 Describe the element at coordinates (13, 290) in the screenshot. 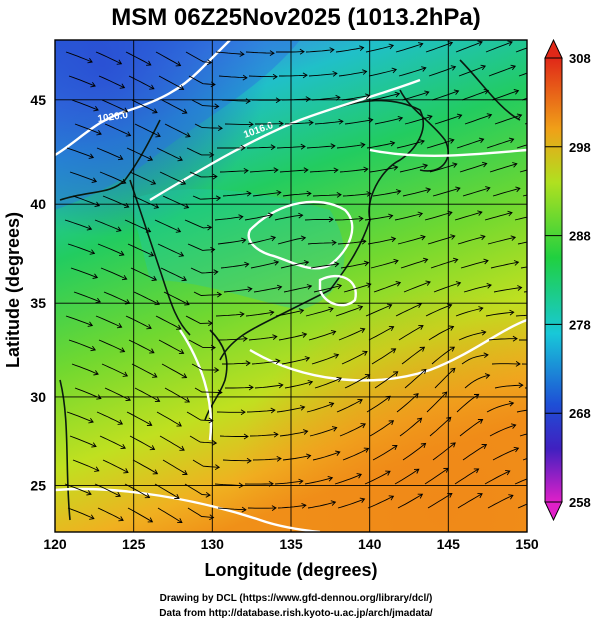

I see `y-axis-label: Latitude (degrees)` at that location.